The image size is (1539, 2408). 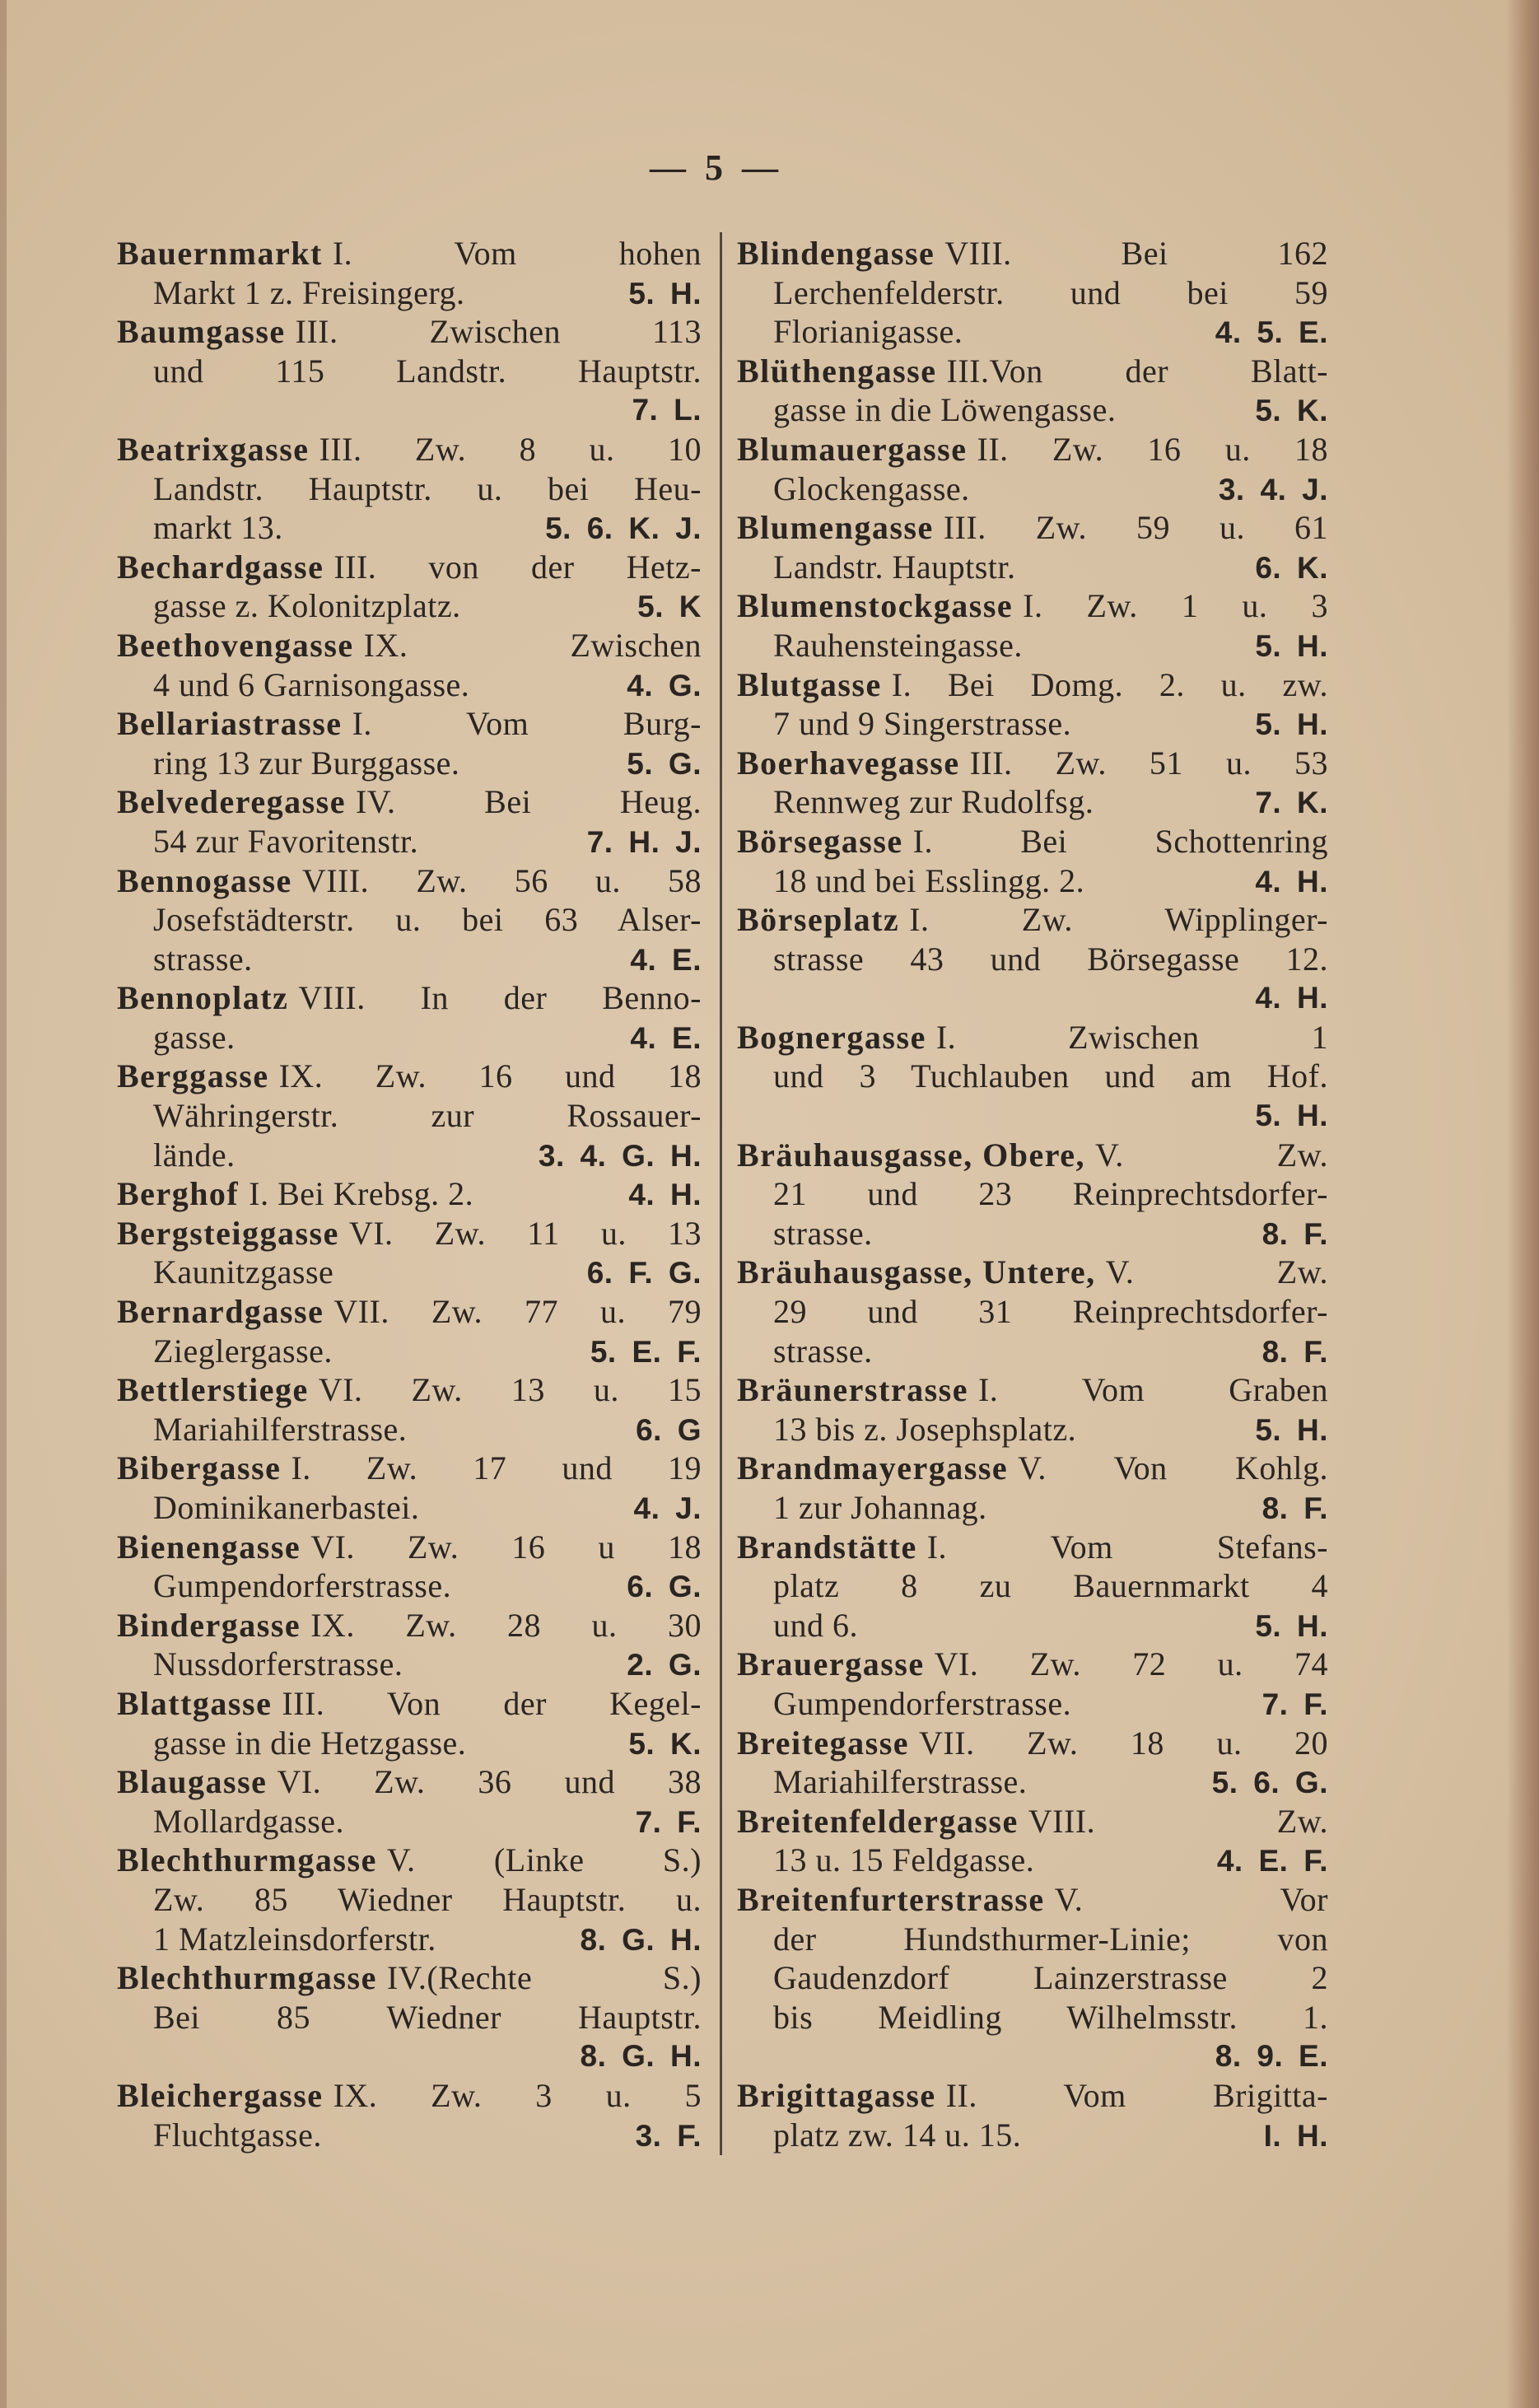 I want to click on entry-continuation-line: 21 und 23 Reinprechtsdorfer-, so click(x=1033, y=1194).